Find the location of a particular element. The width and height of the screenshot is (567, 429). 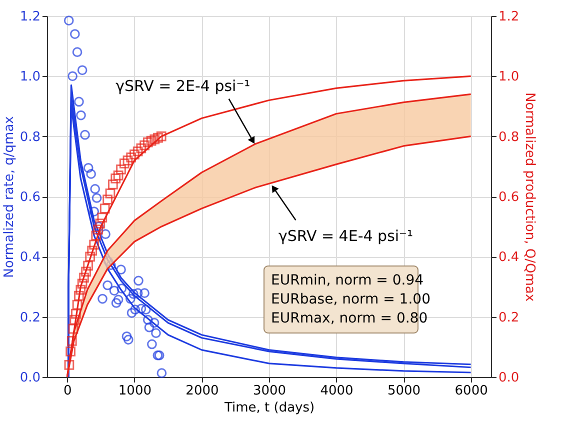

x-tick-label: 6000 is located at coordinates (471, 391).